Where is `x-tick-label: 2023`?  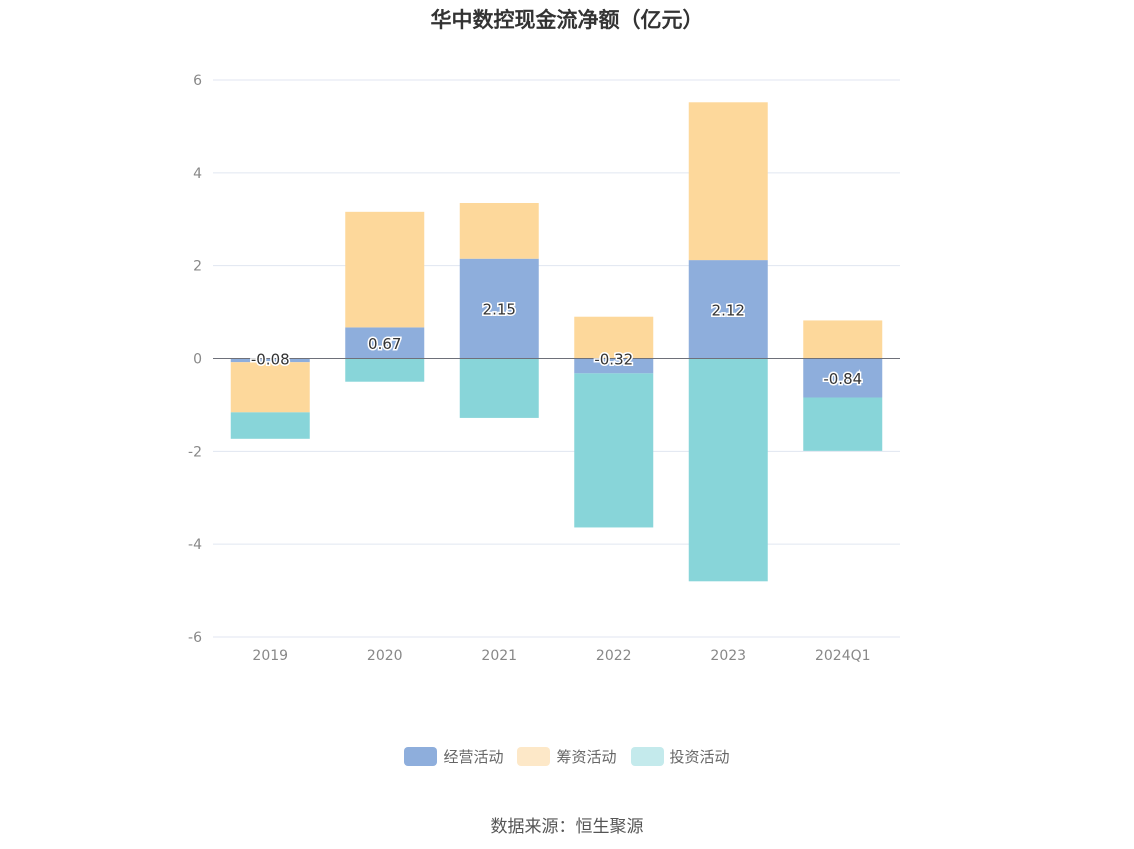
x-tick-label: 2023 is located at coordinates (728, 656).